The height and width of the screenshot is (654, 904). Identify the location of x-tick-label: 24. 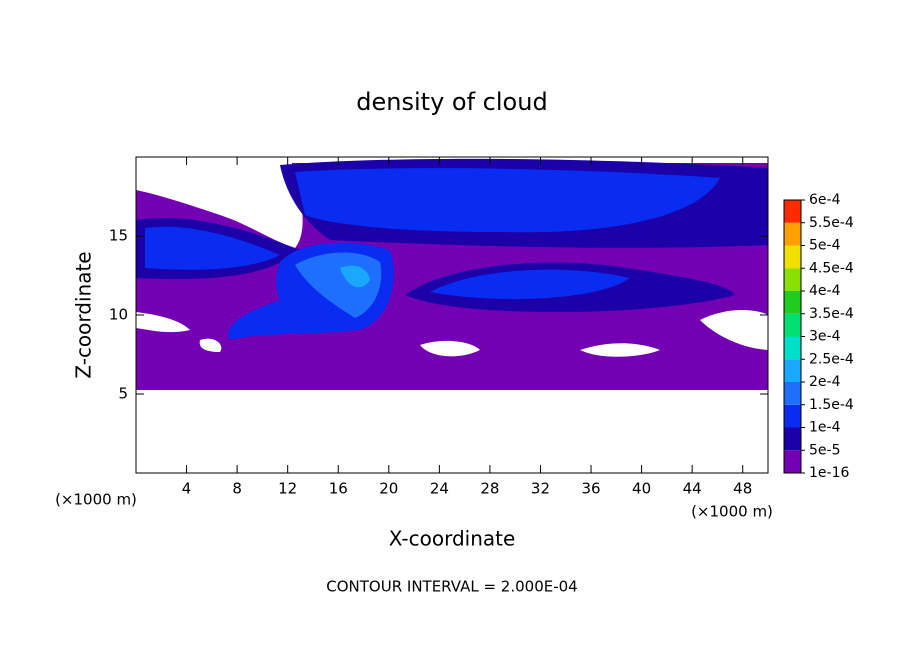
(439, 489).